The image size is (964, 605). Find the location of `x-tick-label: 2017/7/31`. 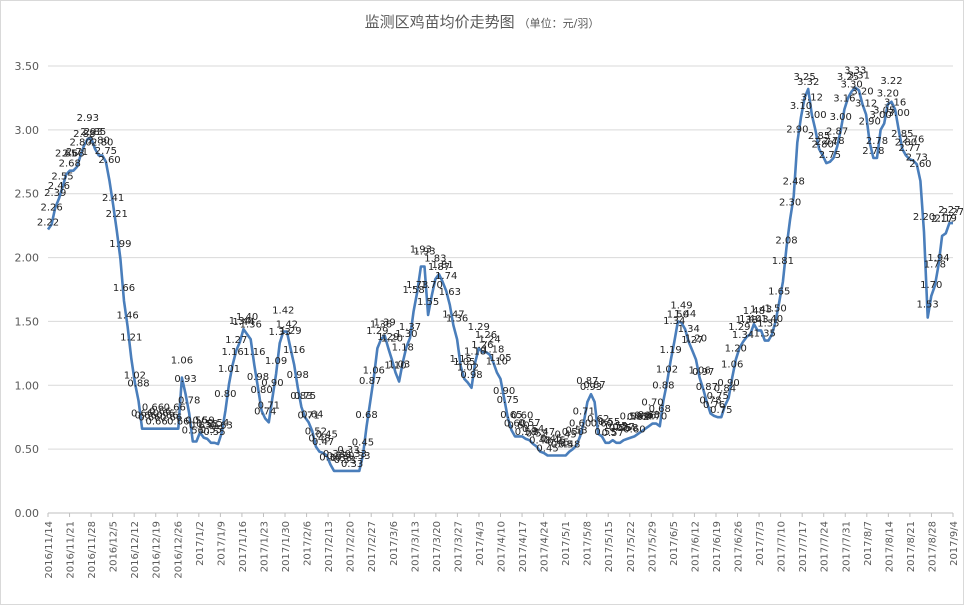

x-tick-label: 2017/7/31 is located at coordinates (846, 546).